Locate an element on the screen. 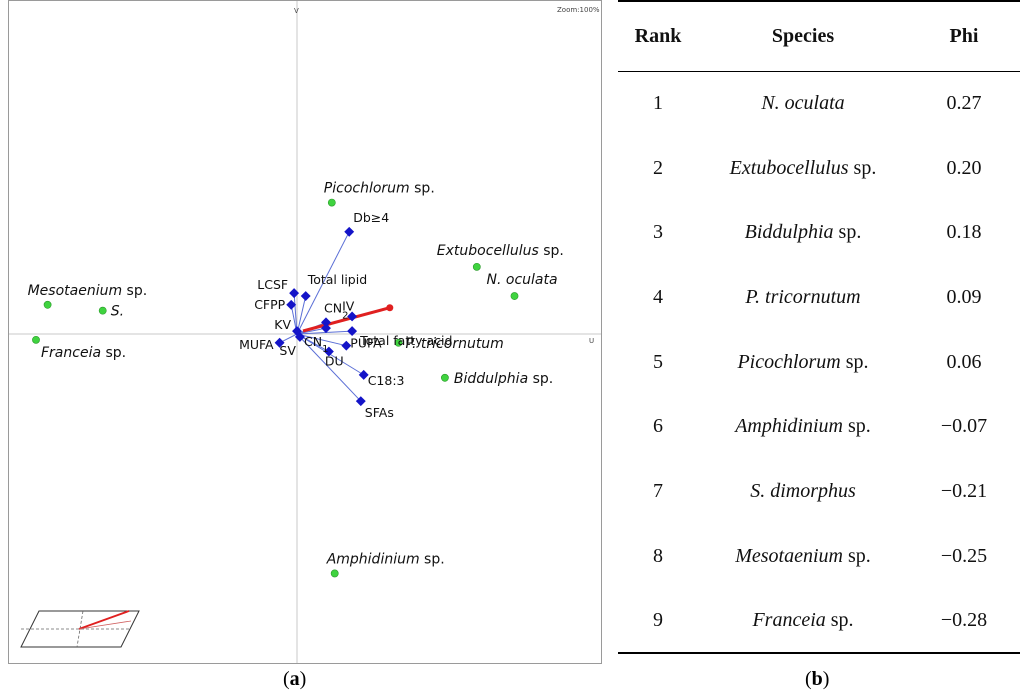 This screenshot has width=1024, height=698. rank-cell: 6 is located at coordinates (658, 426).